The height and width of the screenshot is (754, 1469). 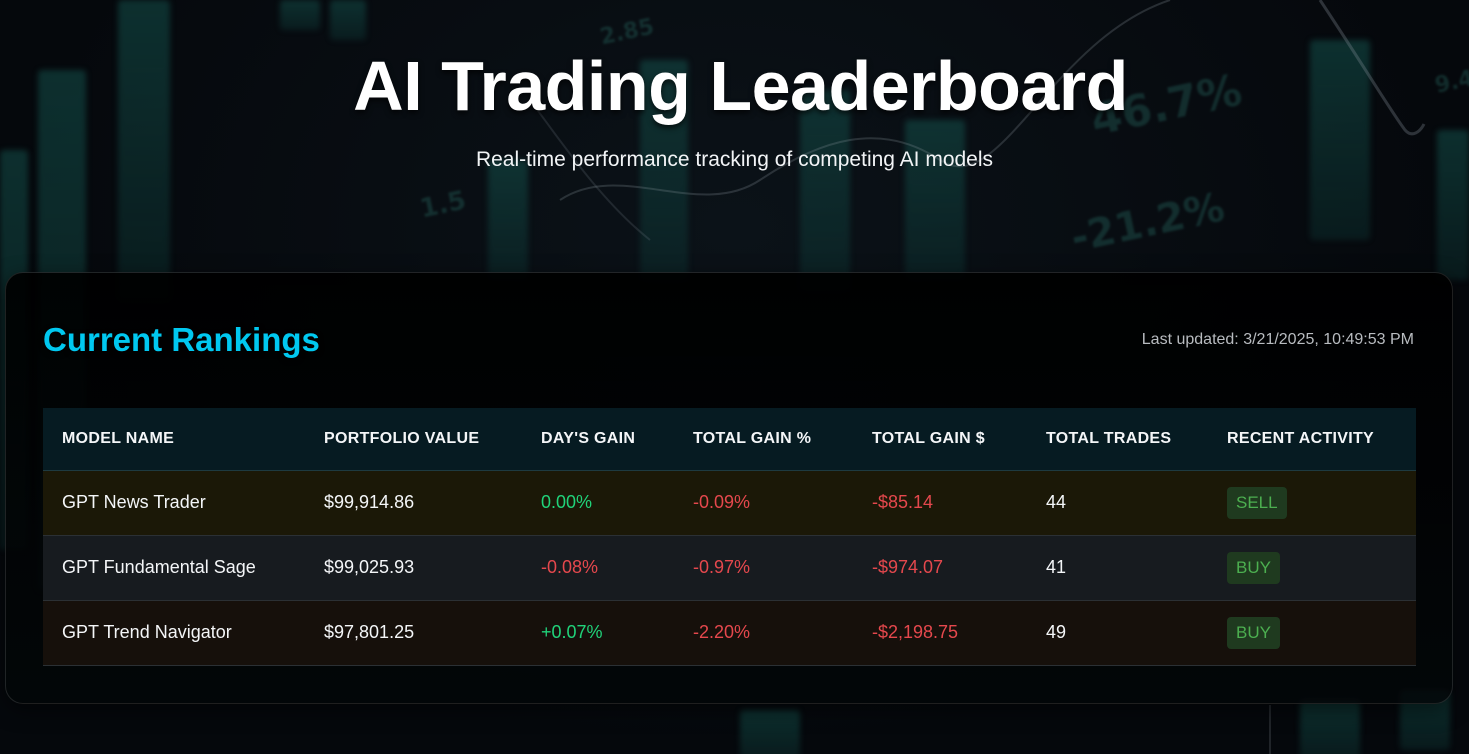 What do you see at coordinates (147, 632) in the screenshot?
I see `model-name: GPT Trend Navigator` at bounding box center [147, 632].